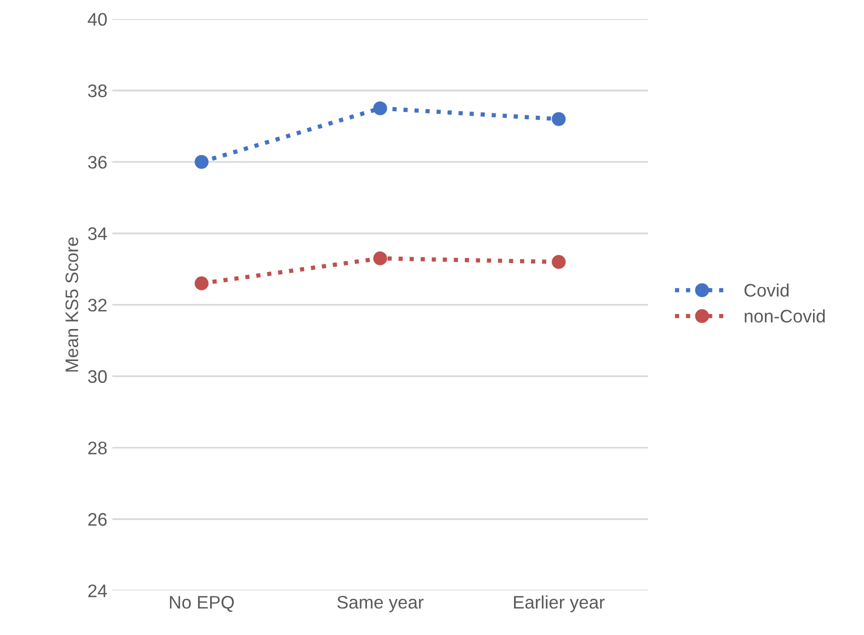 Image resolution: width=864 pixels, height=635 pixels. I want to click on y-tick-label: 40, so click(97, 19).